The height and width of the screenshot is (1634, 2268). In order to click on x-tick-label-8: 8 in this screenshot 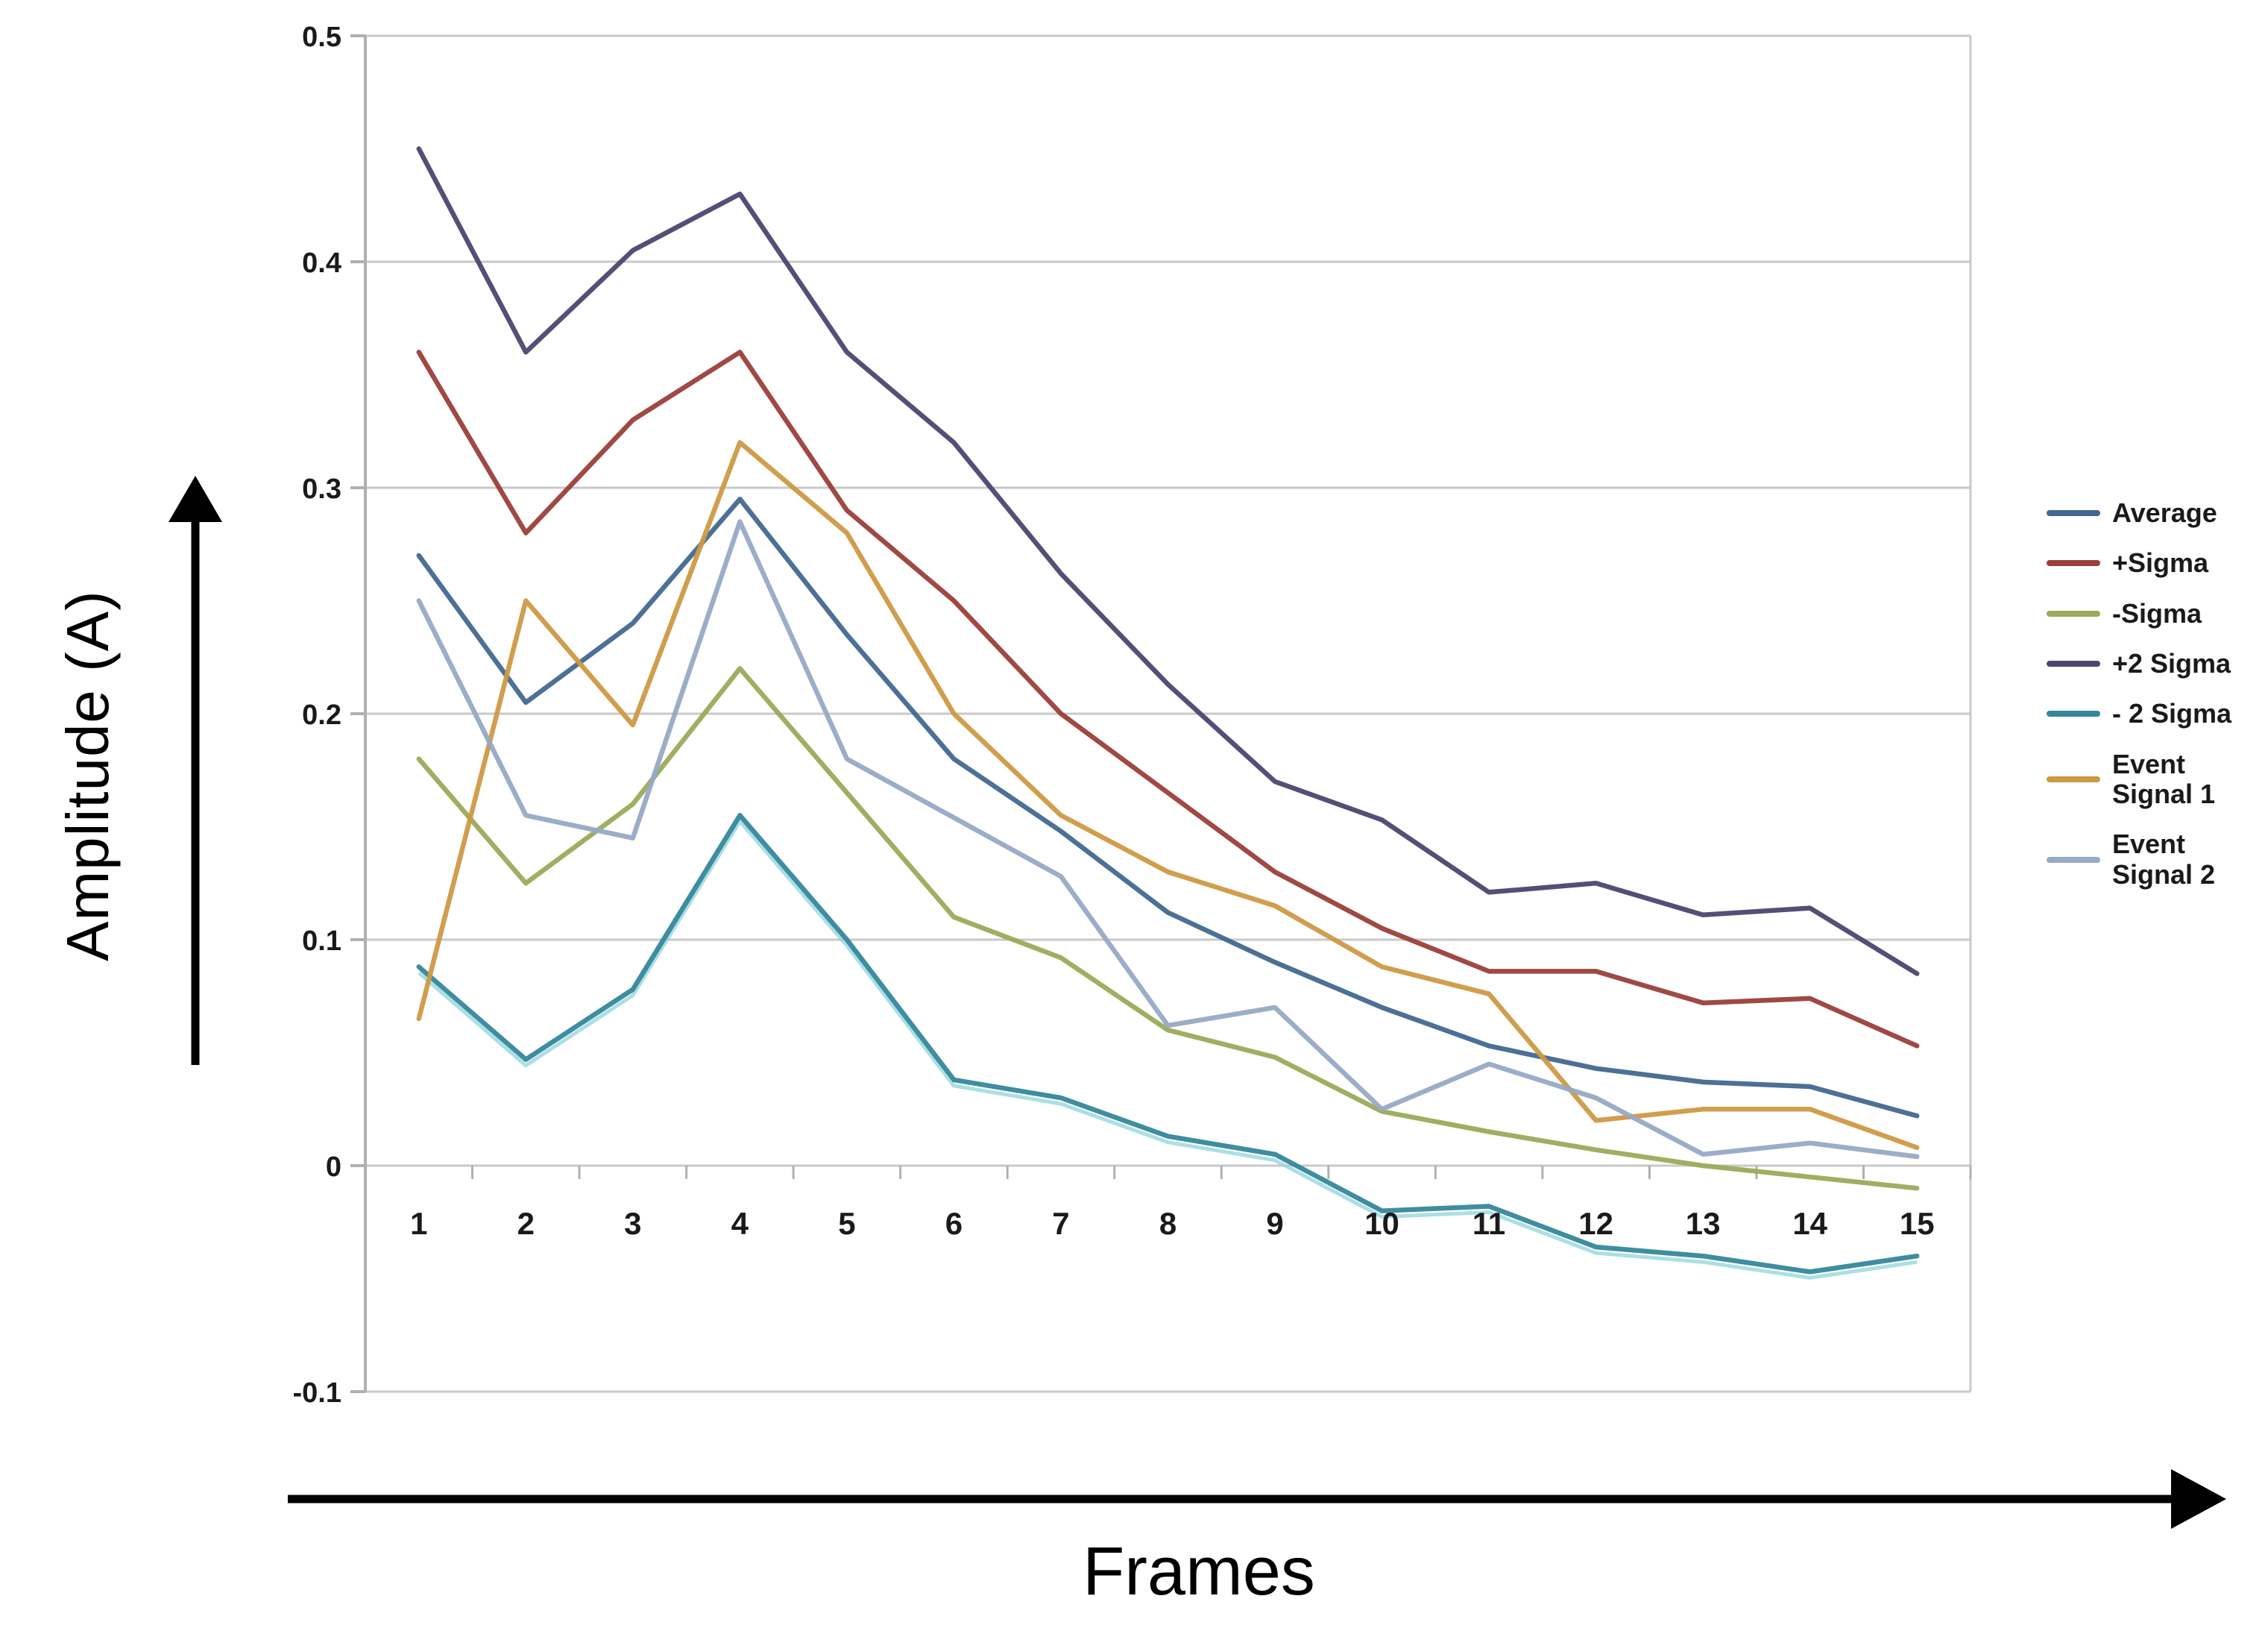, I will do `click(1167, 1223)`.